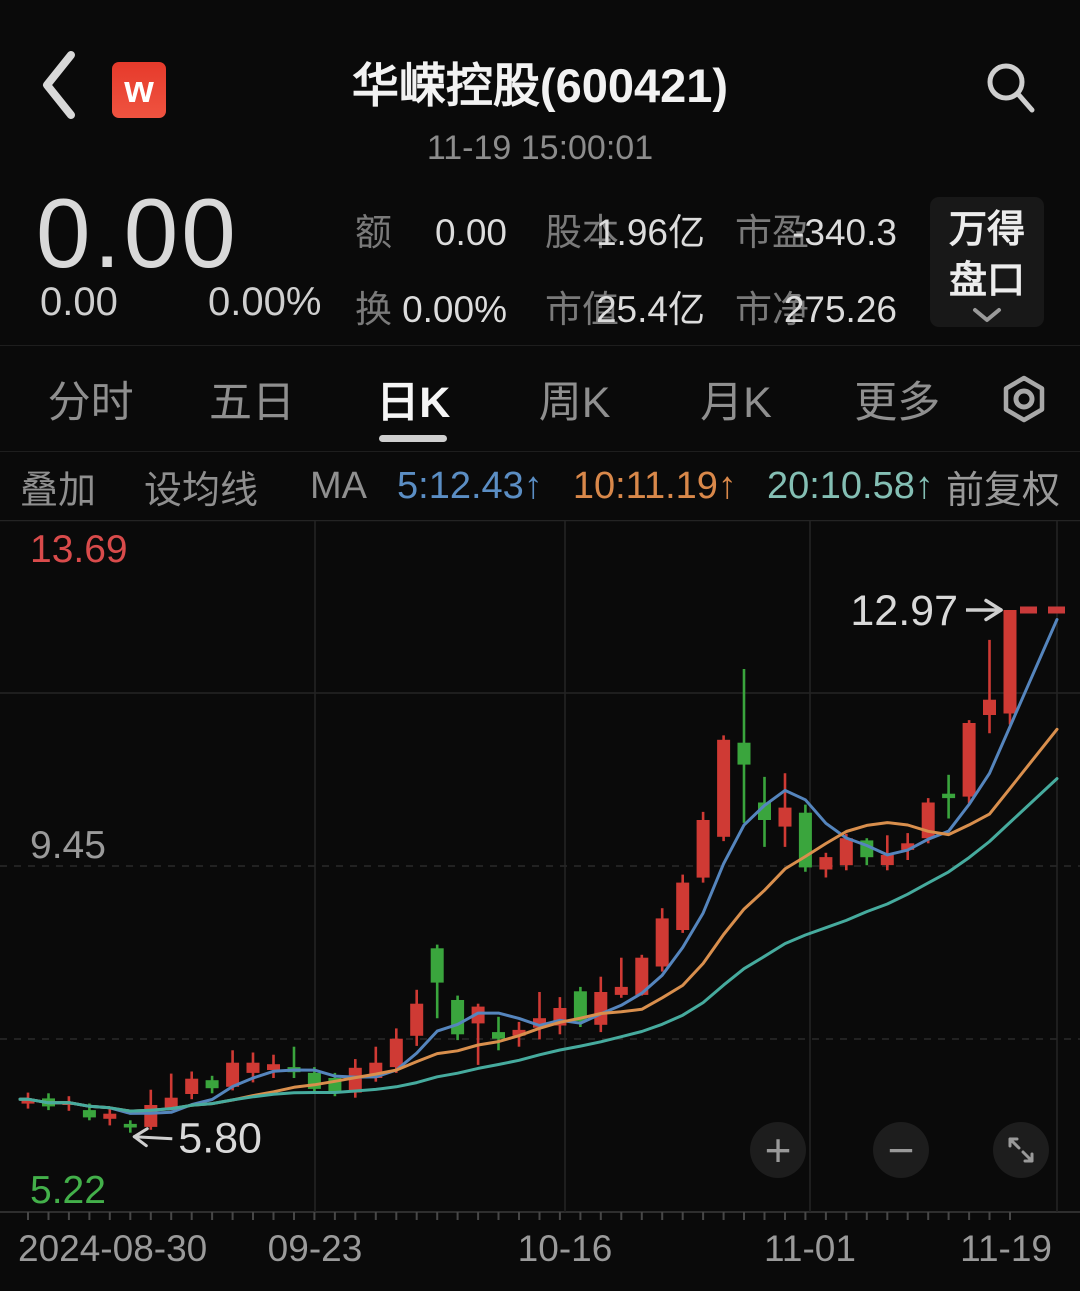 The width and height of the screenshot is (1080, 1291). What do you see at coordinates (904, 611) in the screenshot?
I see `last-price-label: 12.97` at bounding box center [904, 611].